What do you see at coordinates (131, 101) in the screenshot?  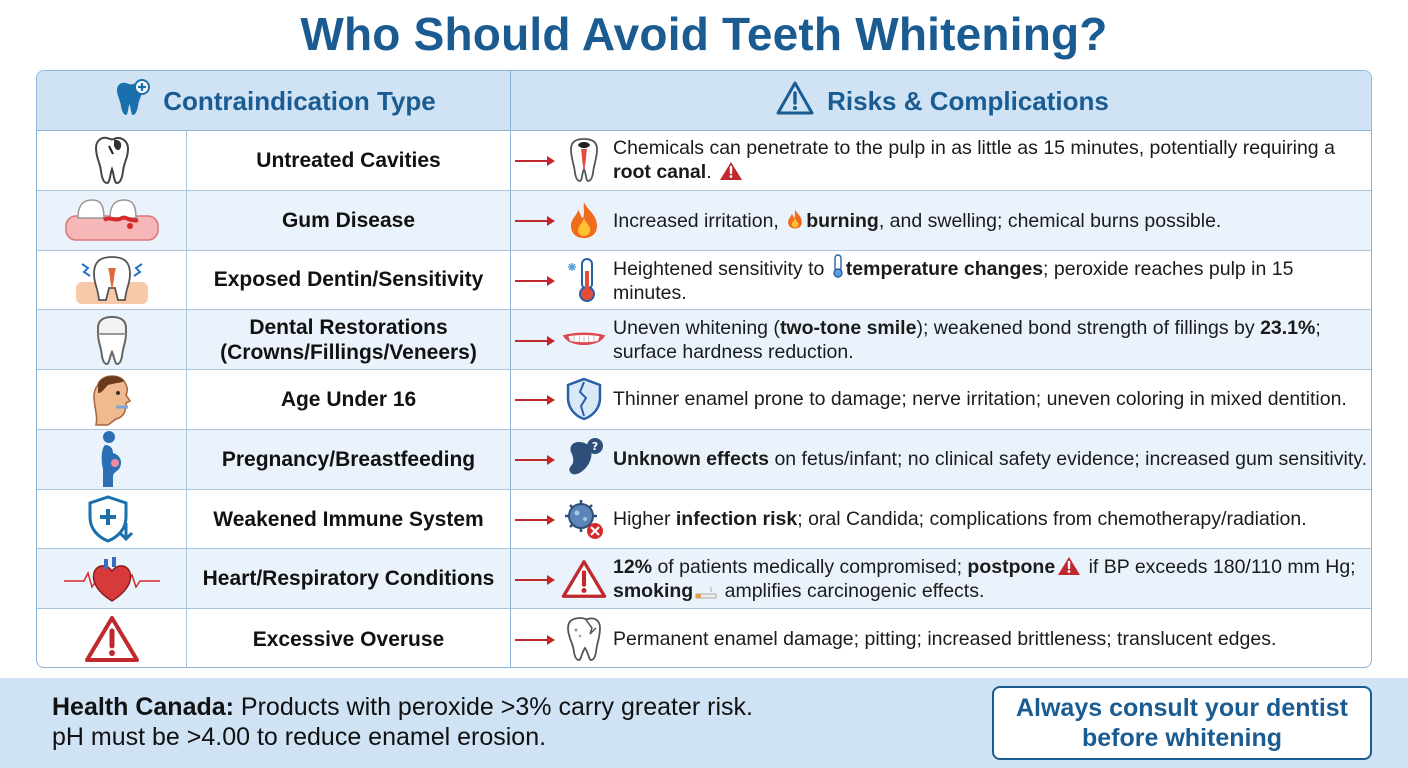 I see `tooth-plus-icon` at bounding box center [131, 101].